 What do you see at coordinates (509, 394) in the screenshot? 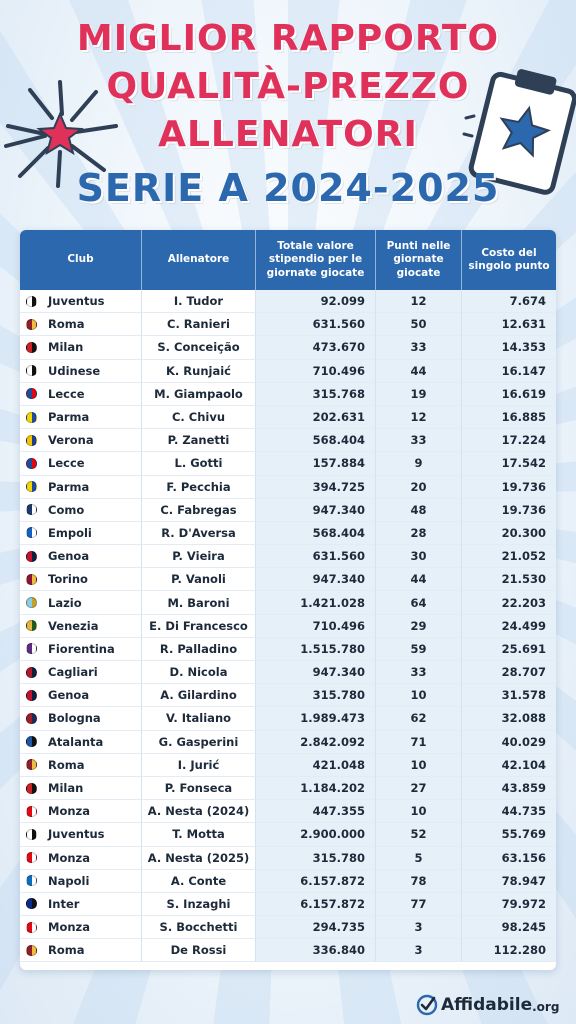
I see `cell-cost: 16.619` at bounding box center [509, 394].